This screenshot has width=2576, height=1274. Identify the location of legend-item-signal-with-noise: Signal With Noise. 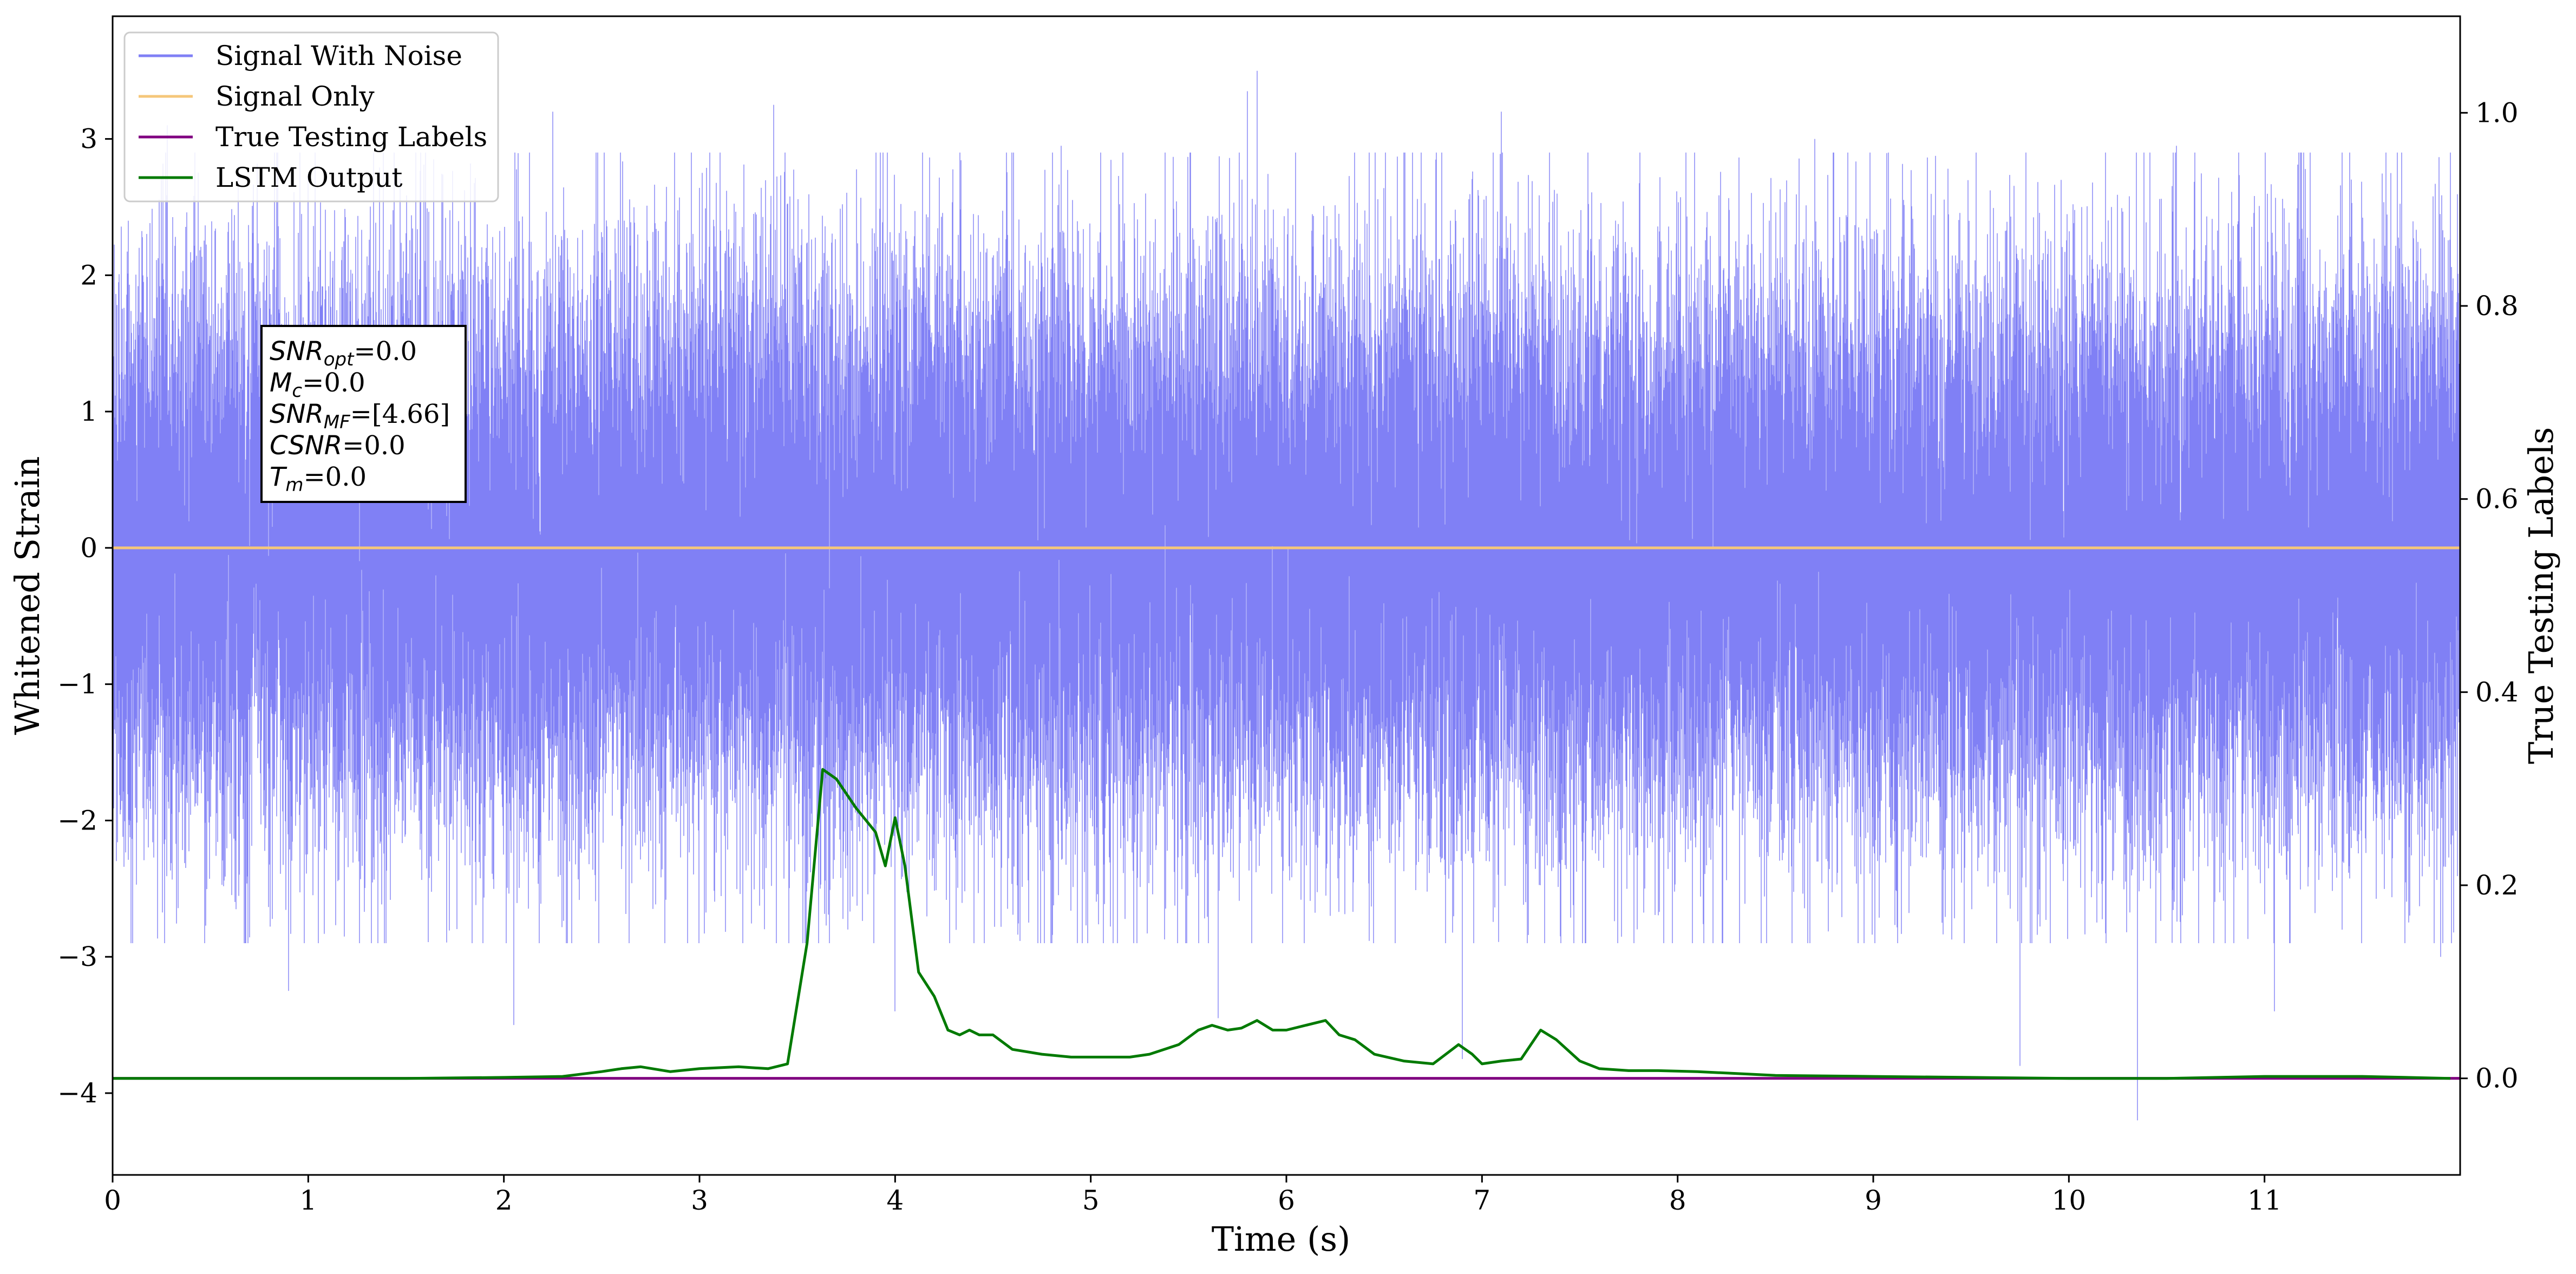
(300, 55).